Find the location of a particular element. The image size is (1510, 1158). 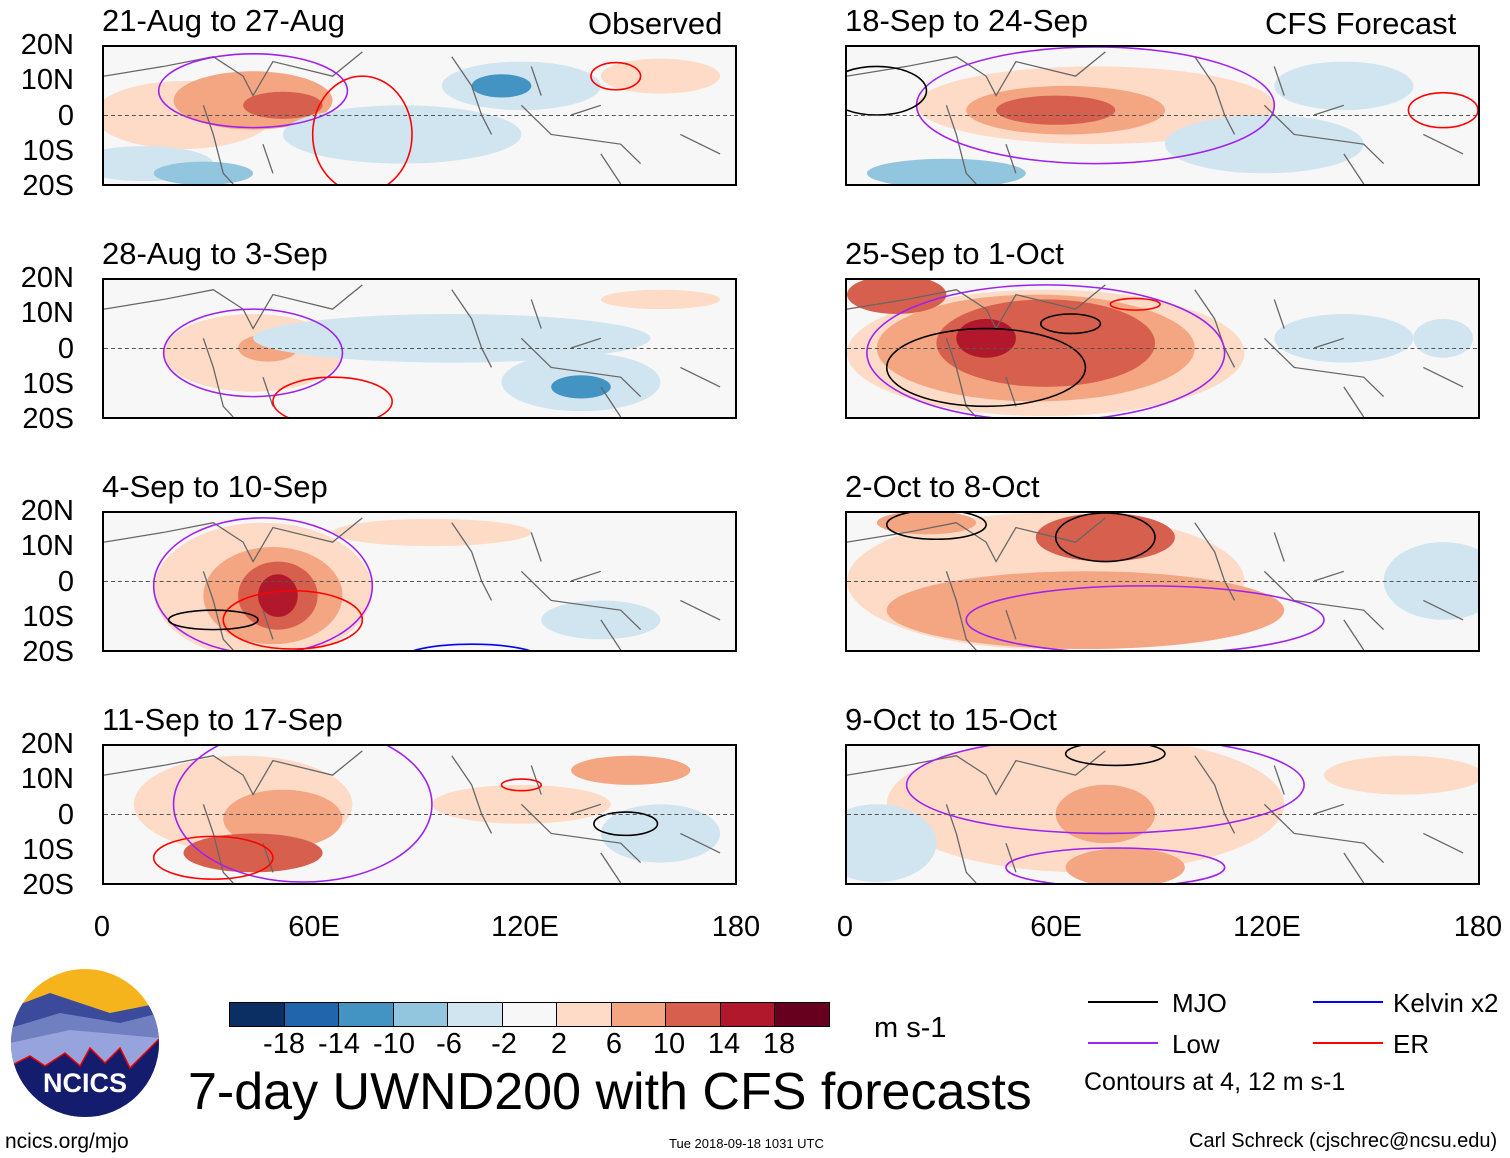

colorbar is located at coordinates (529, 1014).